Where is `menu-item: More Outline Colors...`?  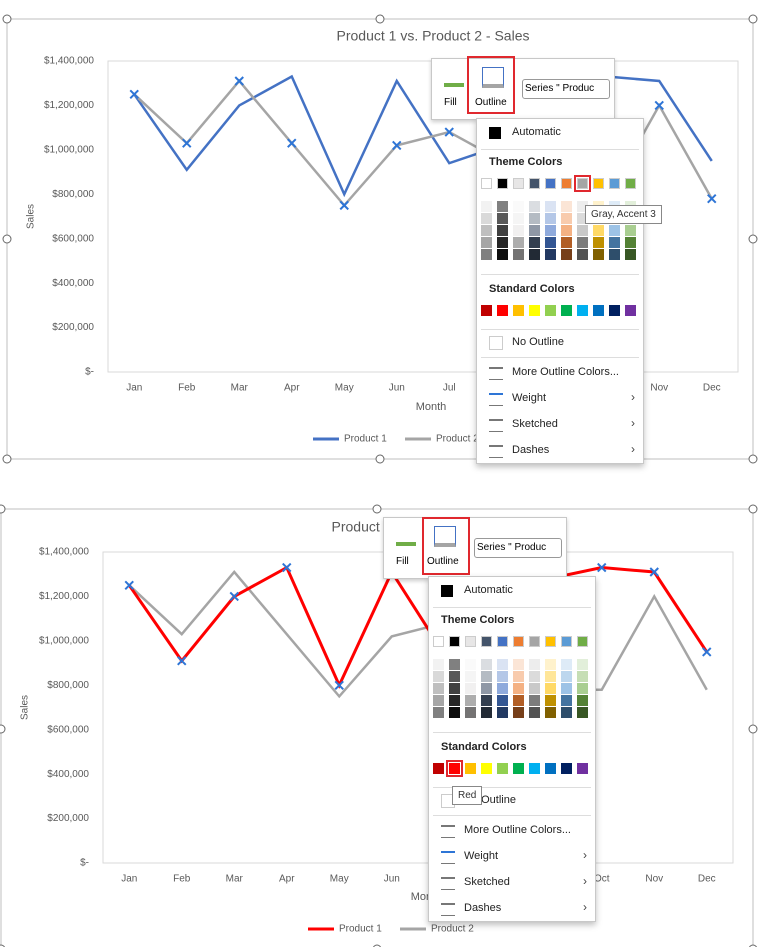
menu-item: More Outline Colors... is located at coordinates (517, 830).